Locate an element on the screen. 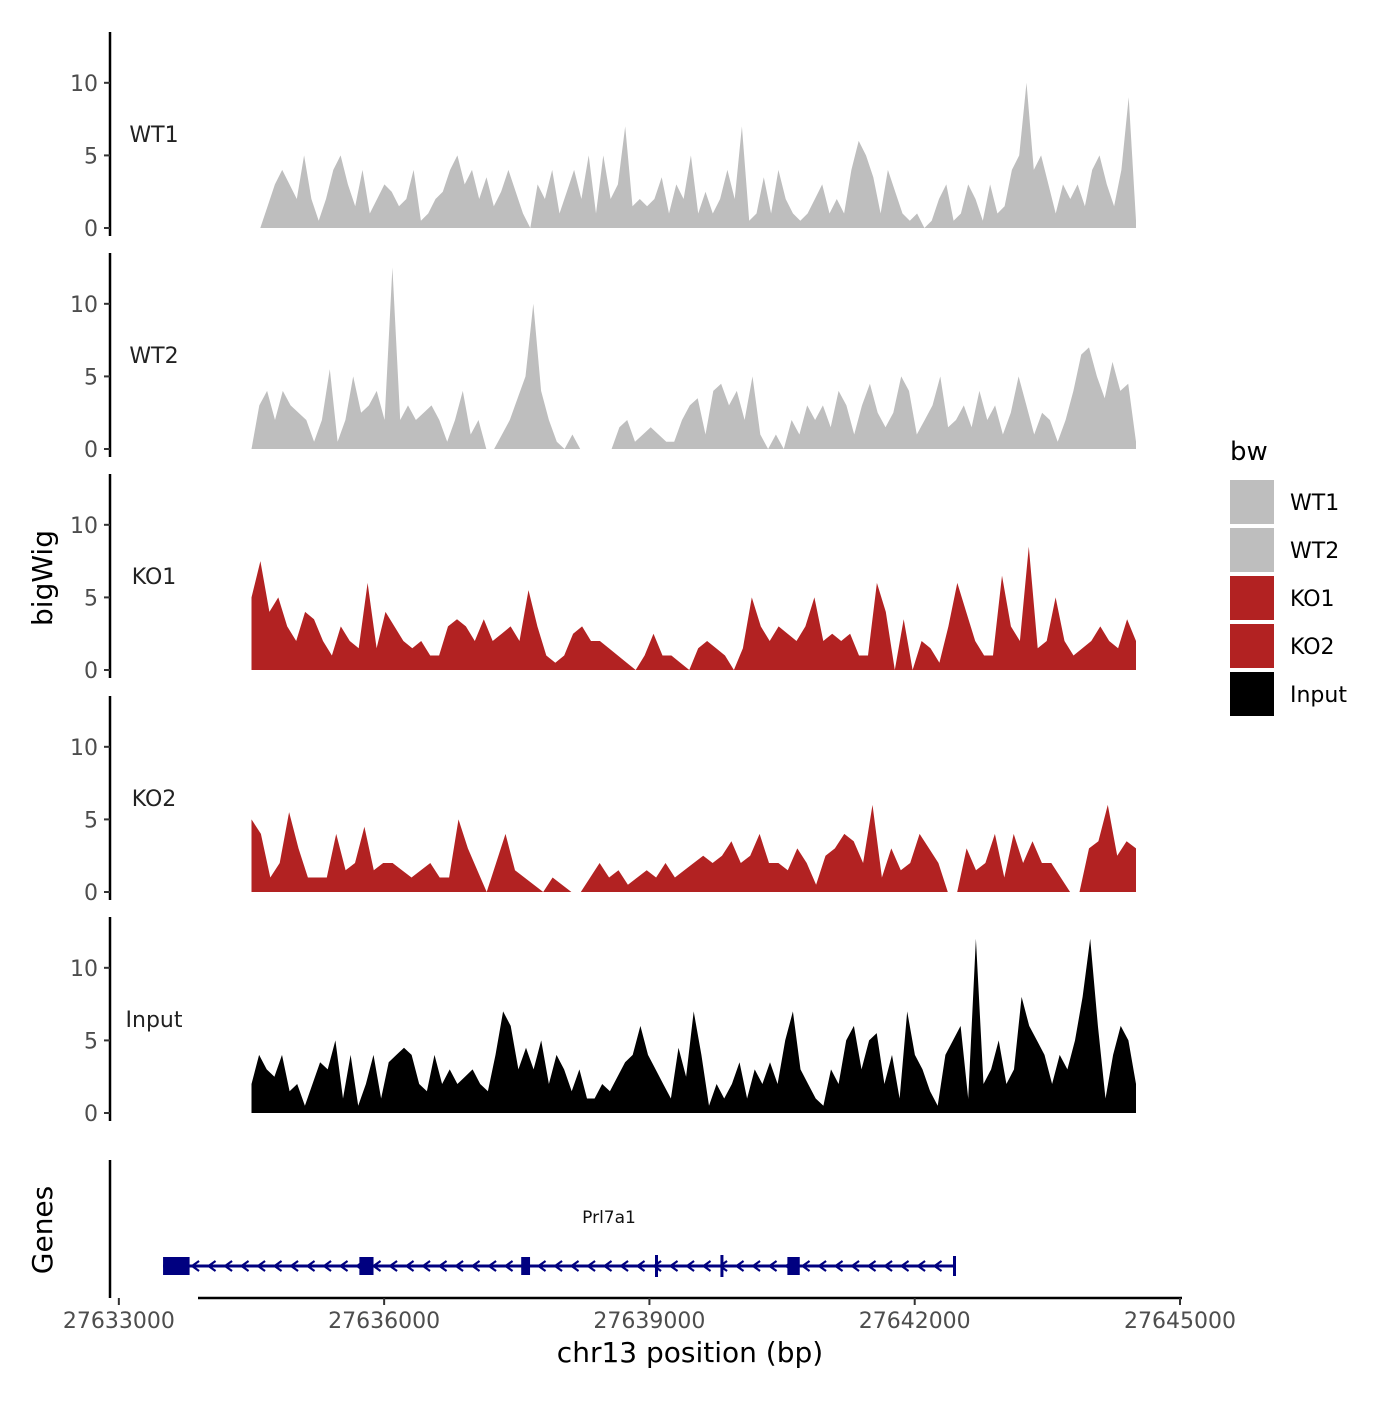 This screenshot has width=1400, height=1404. track-label-WT1: WT1 is located at coordinates (153, 135).